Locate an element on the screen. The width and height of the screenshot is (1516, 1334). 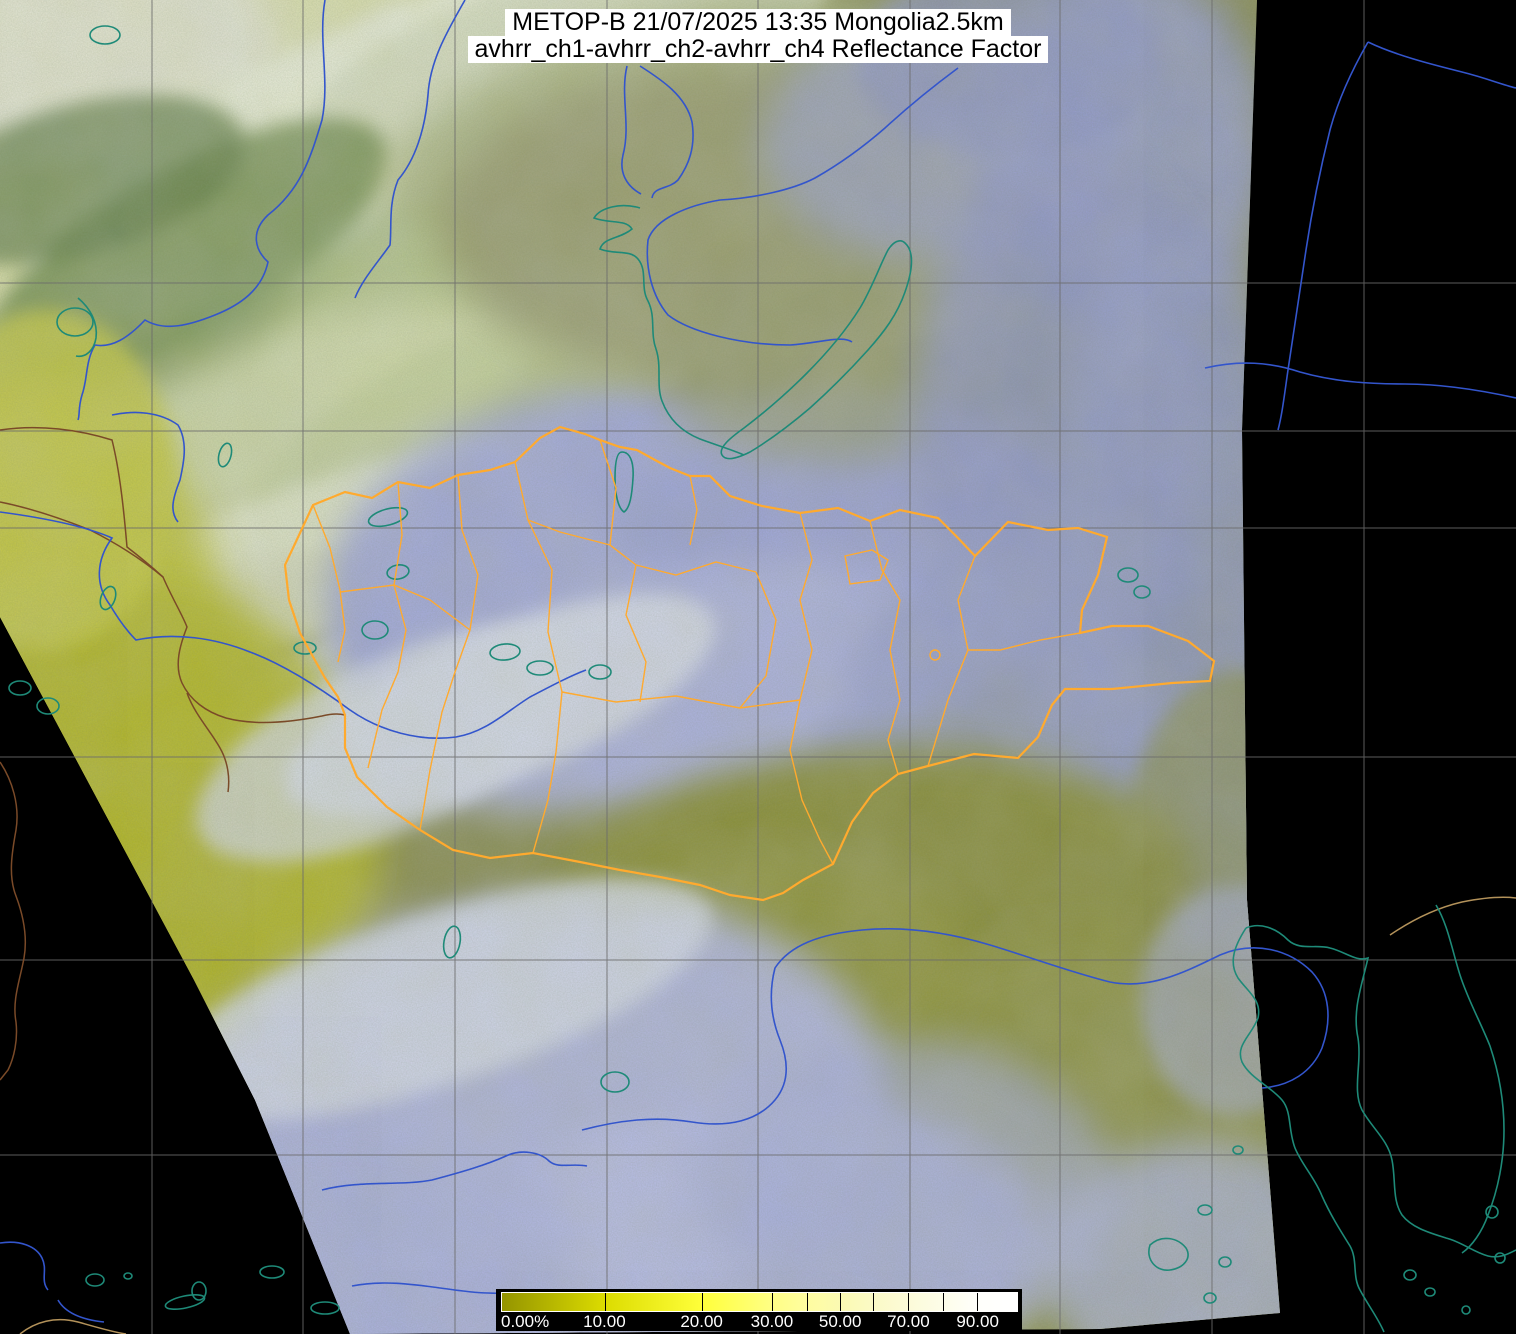
title-line-1: METOP-B 21/07/2025 13:35 Mongolia2.5km is located at coordinates (758, 22).